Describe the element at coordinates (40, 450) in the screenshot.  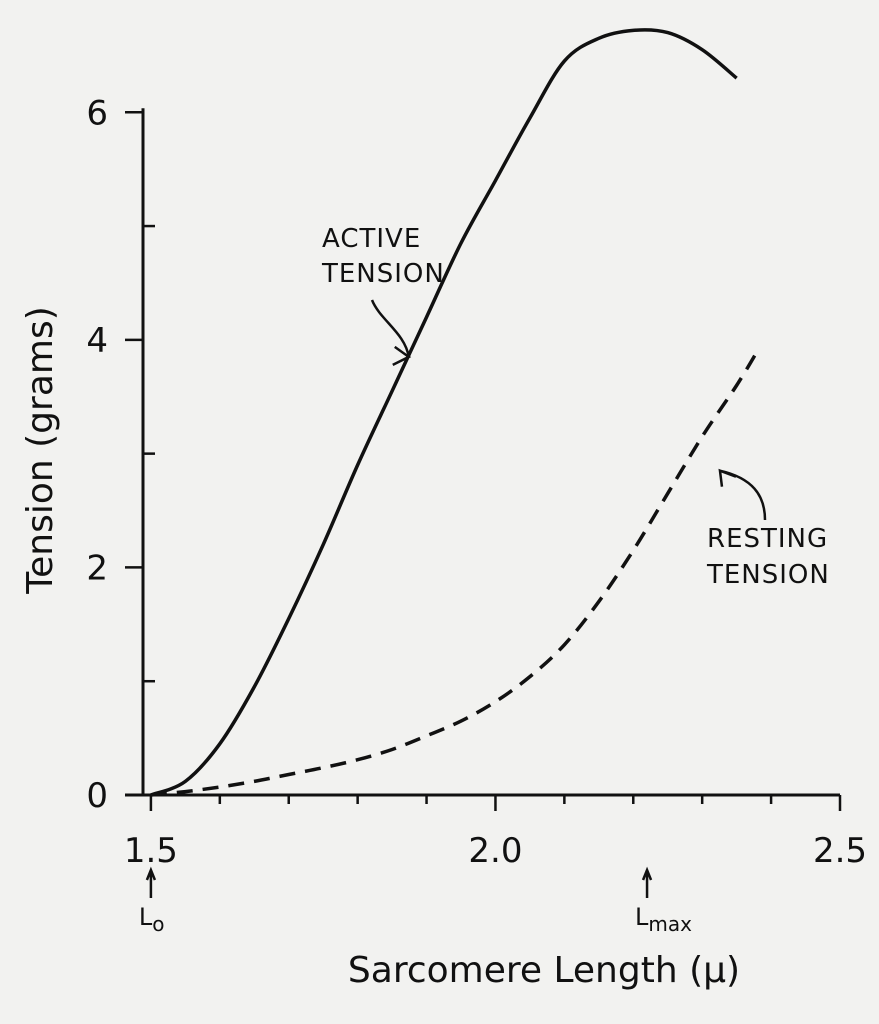
I see `y-axis-title: Tension (grams)` at that location.